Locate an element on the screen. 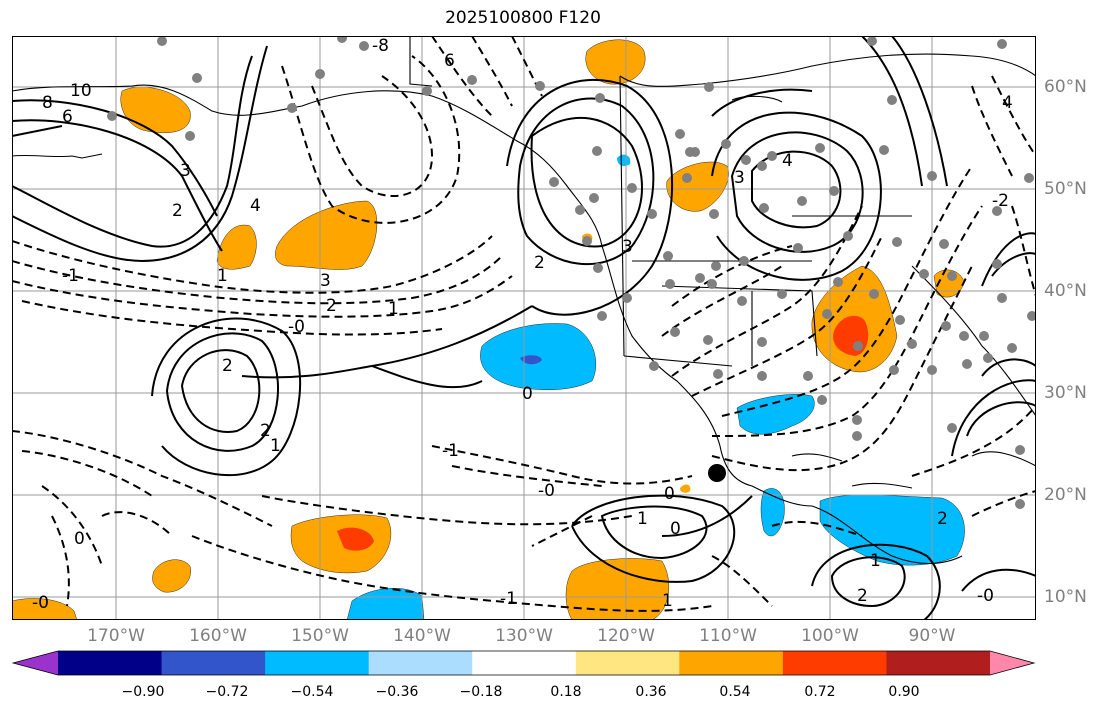 This screenshot has width=1105, height=712. lat-label: 60°N is located at coordinates (1065, 87).